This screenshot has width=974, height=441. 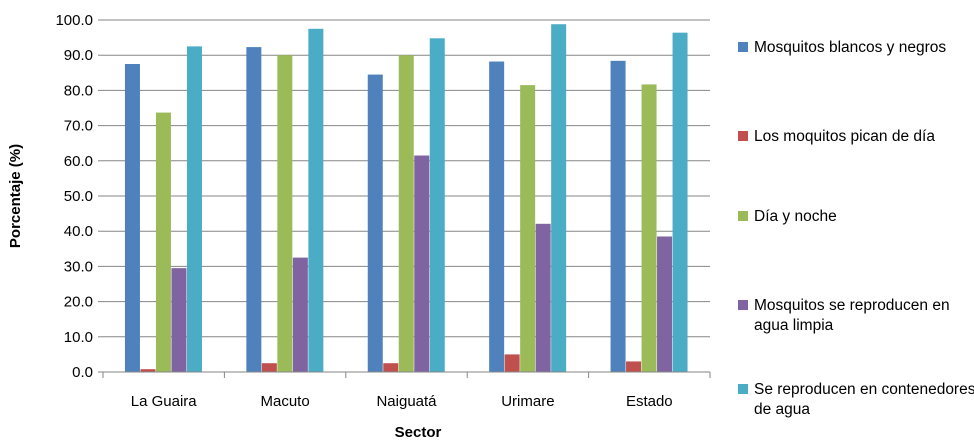 I want to click on legend-item: Mosquitos blancos y negros, so click(x=856, y=48).